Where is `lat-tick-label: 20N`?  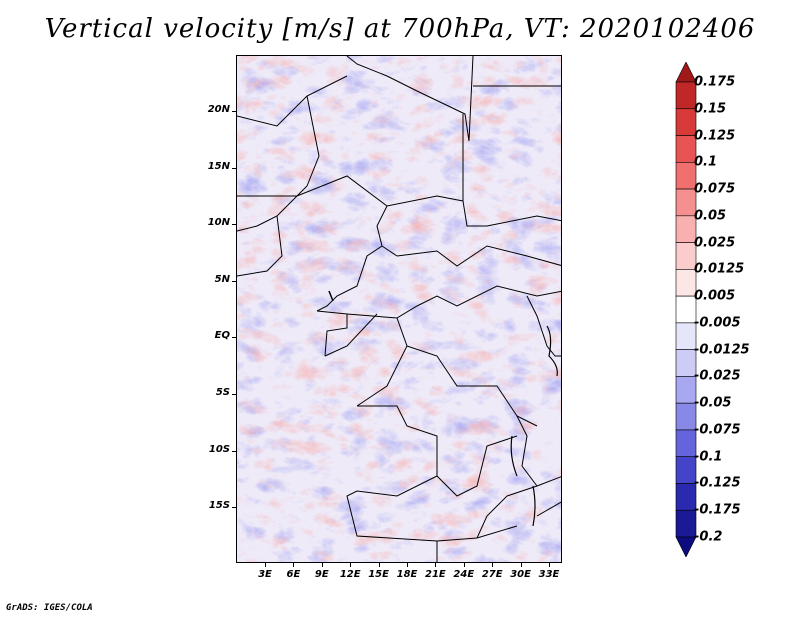
lat-tick-label: 20N is located at coordinates (218, 109).